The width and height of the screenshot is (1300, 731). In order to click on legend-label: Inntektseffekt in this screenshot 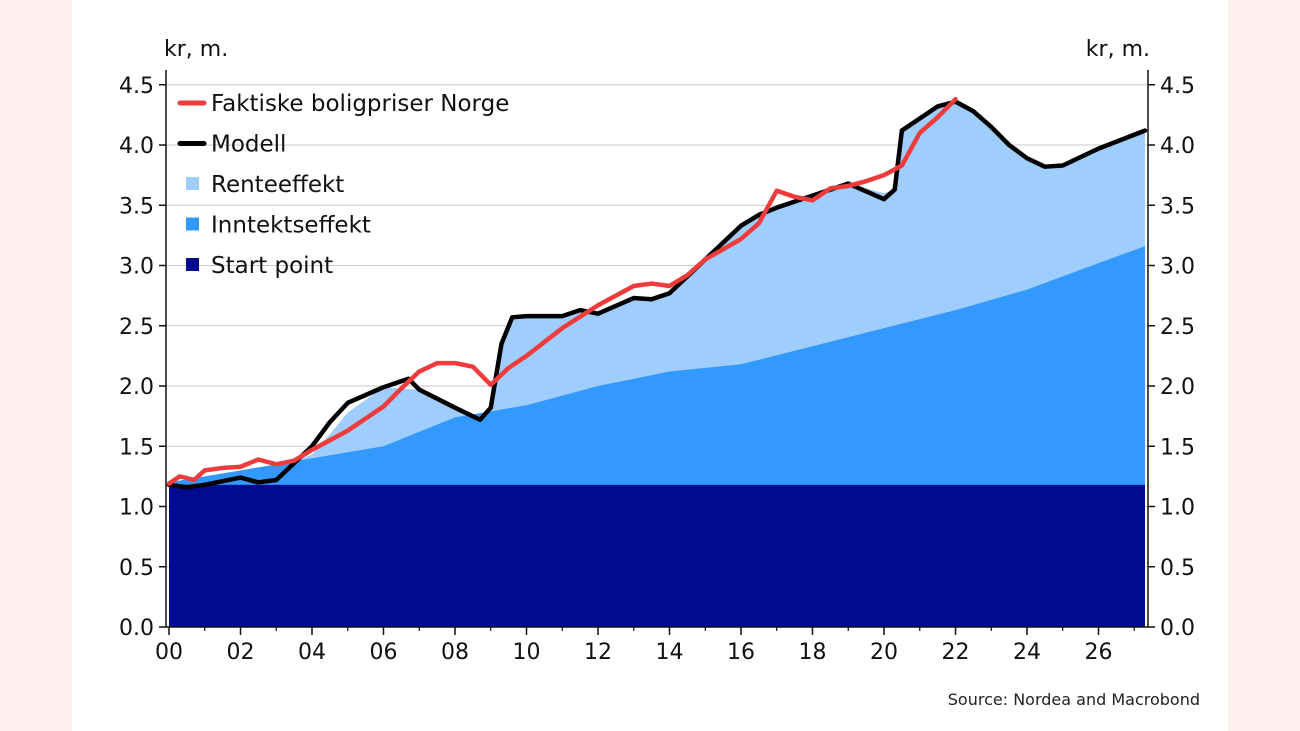, I will do `click(291, 226)`.